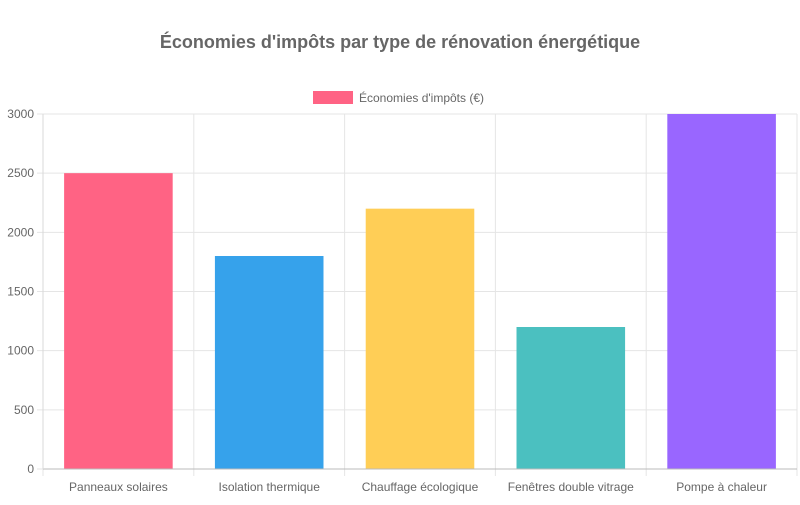  Describe the element at coordinates (20, 232) in the screenshot. I see `y-tick-label: 2000` at that location.